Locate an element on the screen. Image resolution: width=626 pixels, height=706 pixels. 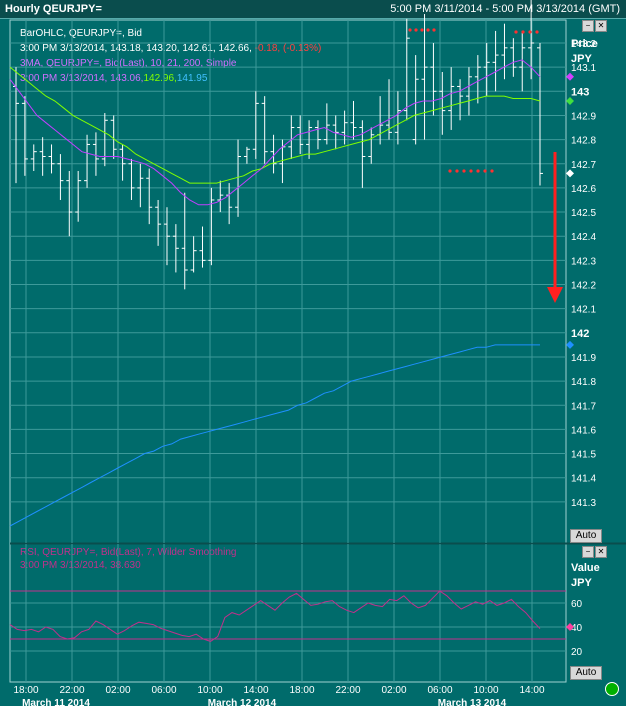
rsi-line is located at coordinates (275, 616).